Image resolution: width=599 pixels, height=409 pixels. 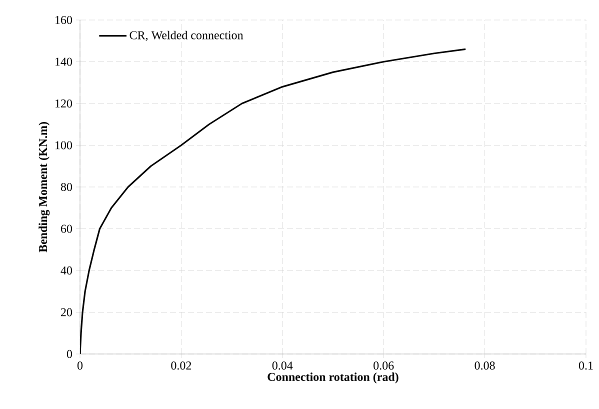 I want to click on x-tick-label: 0.06, so click(x=384, y=366).